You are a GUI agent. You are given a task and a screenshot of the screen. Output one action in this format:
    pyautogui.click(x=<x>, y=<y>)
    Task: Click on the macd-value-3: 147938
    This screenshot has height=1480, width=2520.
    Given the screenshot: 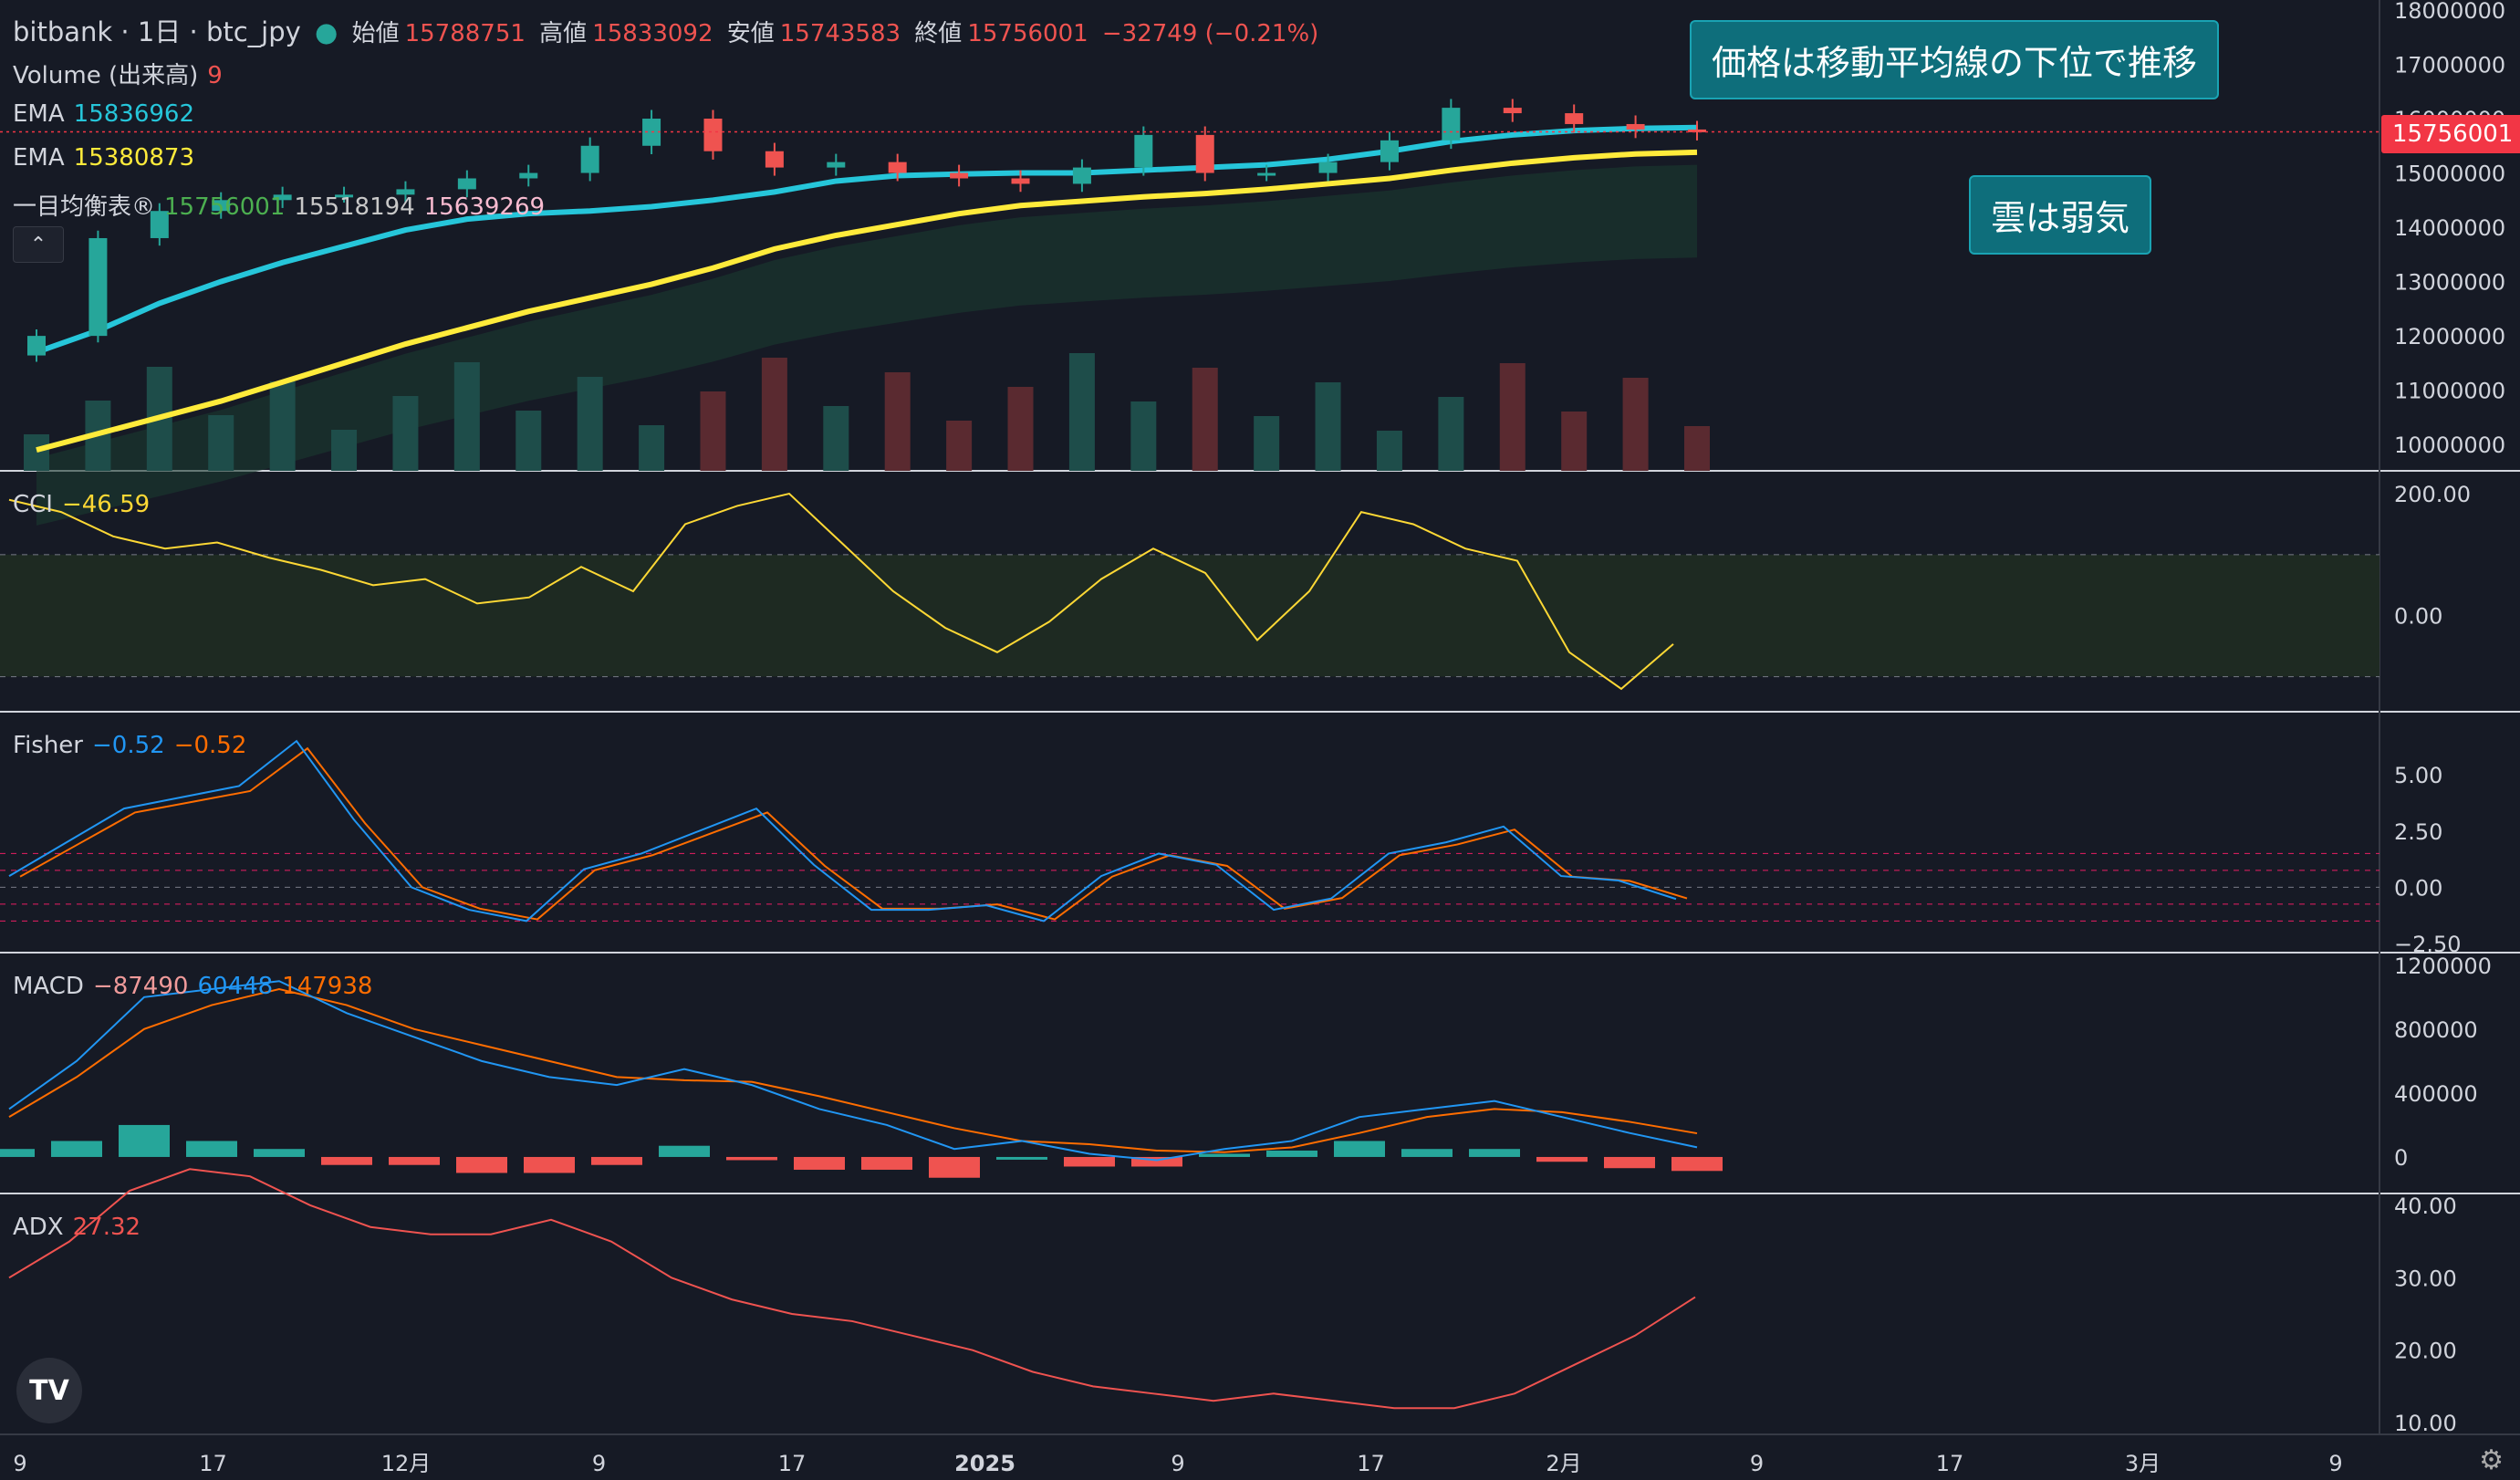 What is the action you would take?
    pyautogui.click(x=327, y=987)
    